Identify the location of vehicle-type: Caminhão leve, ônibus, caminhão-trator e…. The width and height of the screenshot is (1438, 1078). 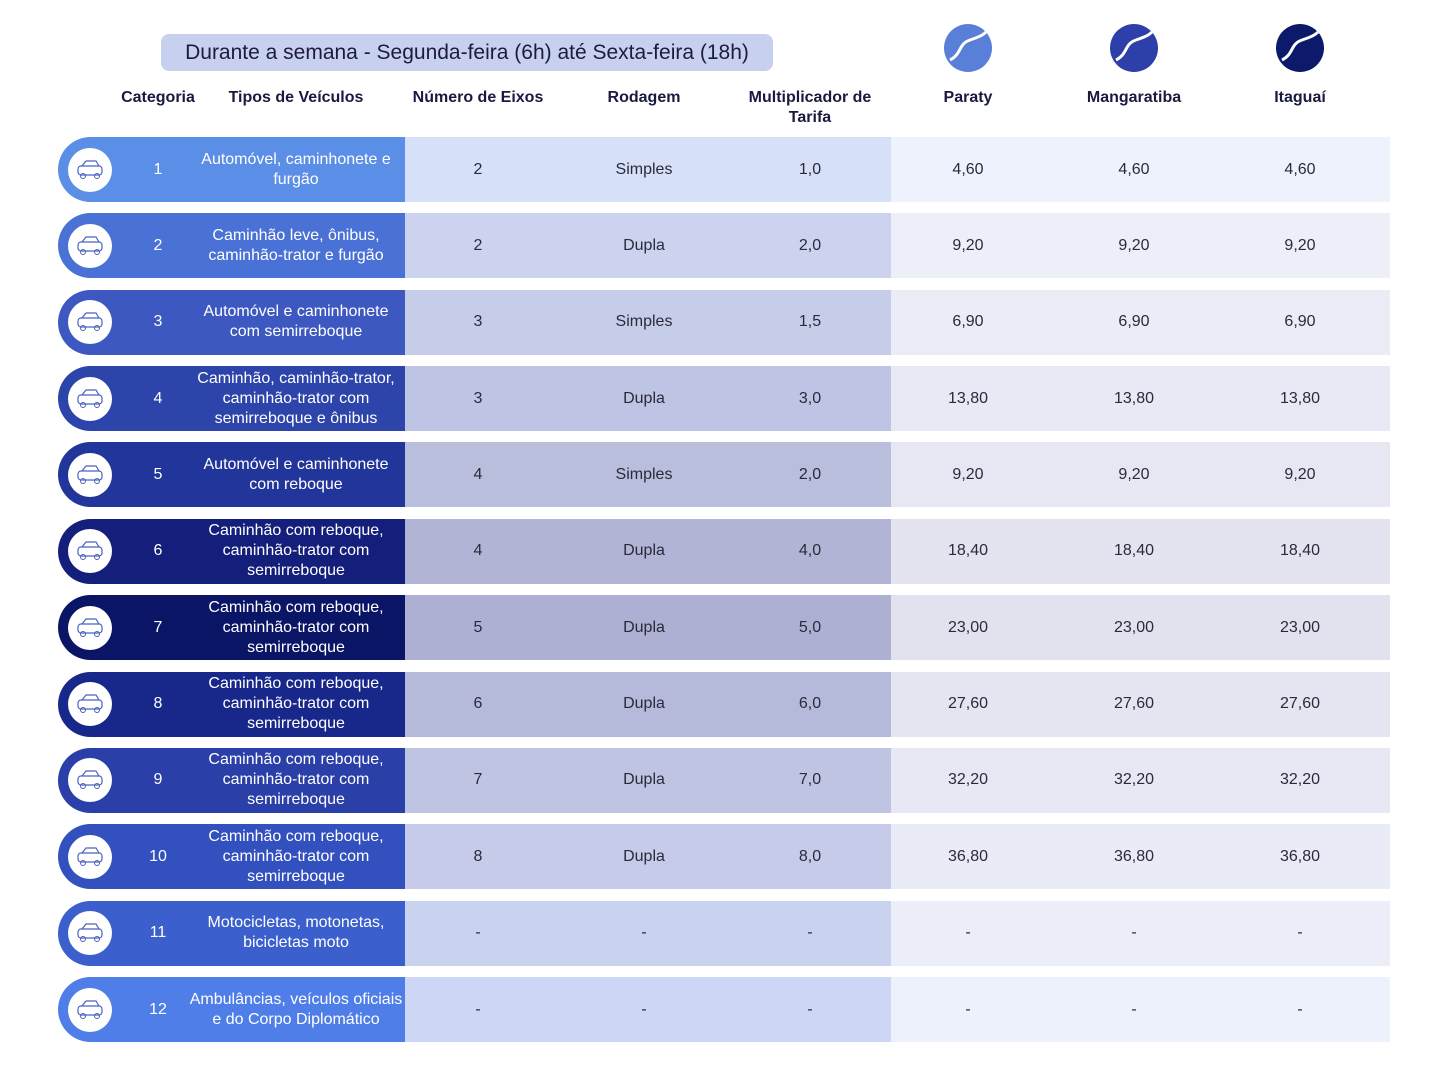
(296, 245).